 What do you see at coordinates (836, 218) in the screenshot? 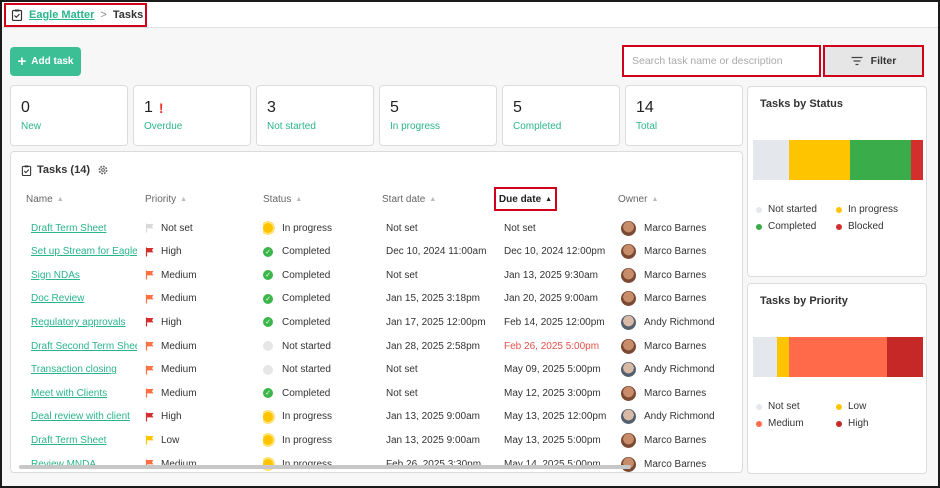
I see `status-legend: Not started In progress Completed Blocked` at bounding box center [836, 218].